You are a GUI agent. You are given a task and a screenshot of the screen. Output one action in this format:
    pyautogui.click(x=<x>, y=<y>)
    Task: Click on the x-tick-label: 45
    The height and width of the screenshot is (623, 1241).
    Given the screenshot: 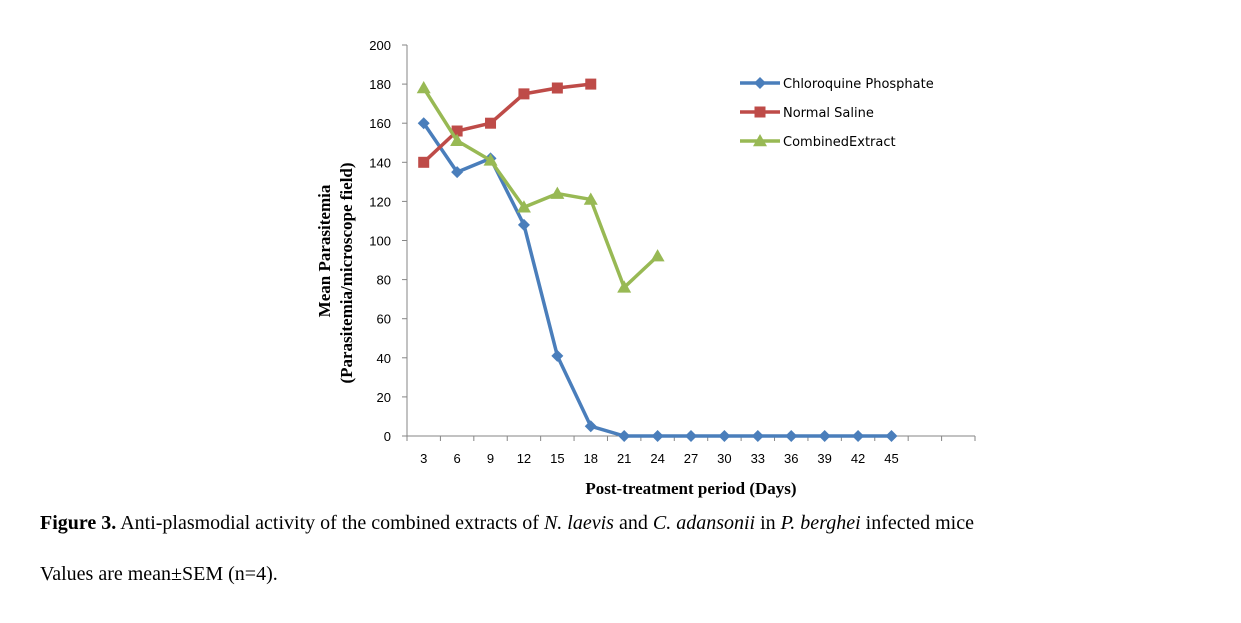 What is the action you would take?
    pyautogui.click(x=891, y=458)
    